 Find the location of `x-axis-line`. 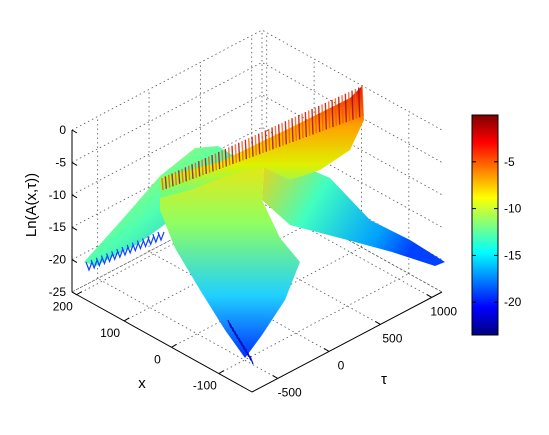

x-axis-line is located at coordinates (162, 342).